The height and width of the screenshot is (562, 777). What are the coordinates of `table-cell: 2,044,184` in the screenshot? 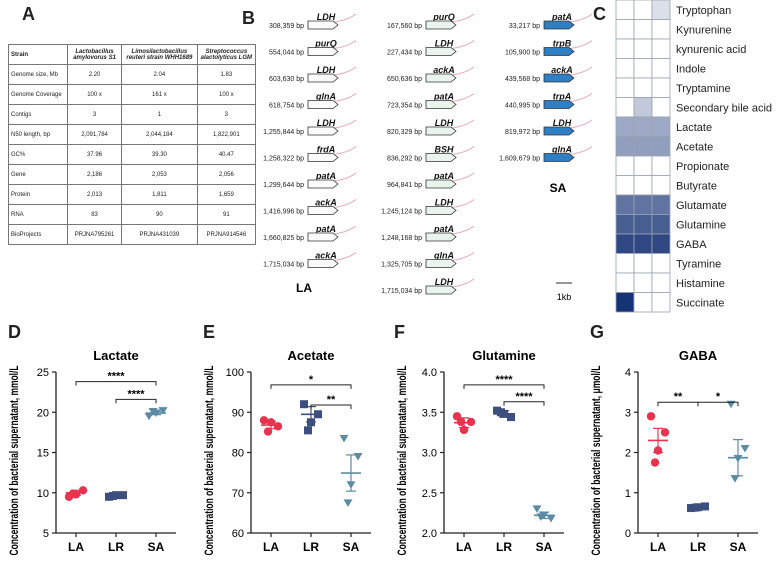 It's located at (159, 134).